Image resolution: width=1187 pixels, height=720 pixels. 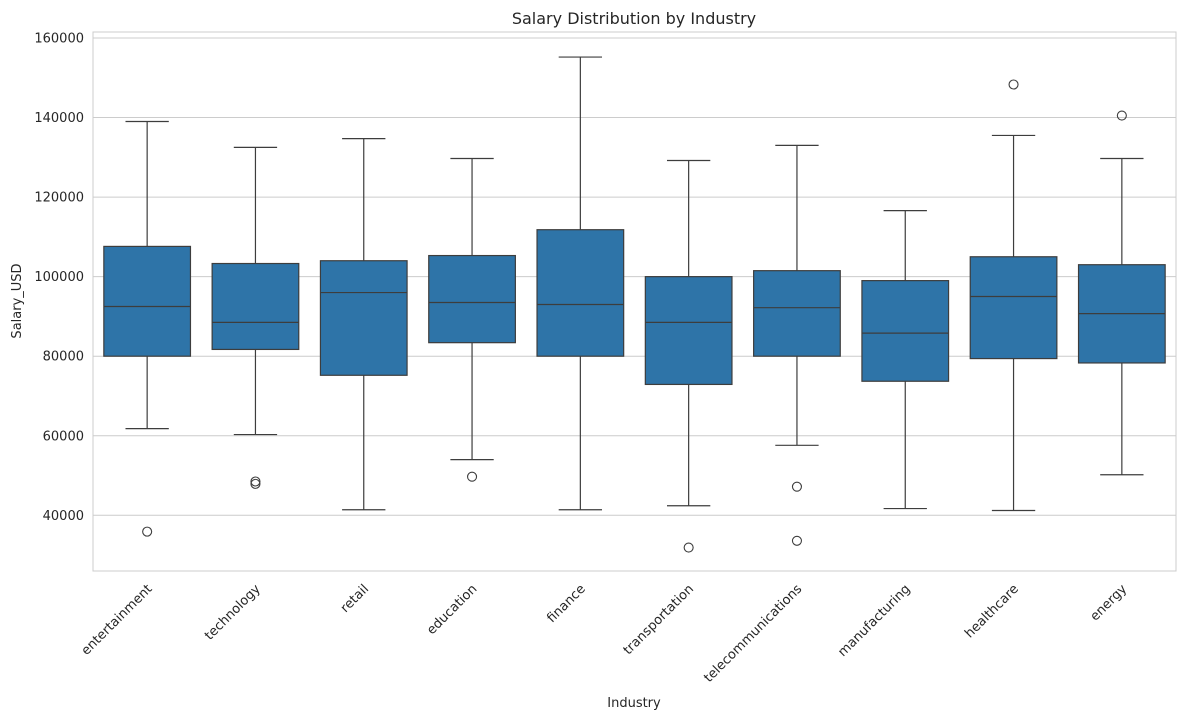 I want to click on box-group-entertainment, so click(x=147, y=328).